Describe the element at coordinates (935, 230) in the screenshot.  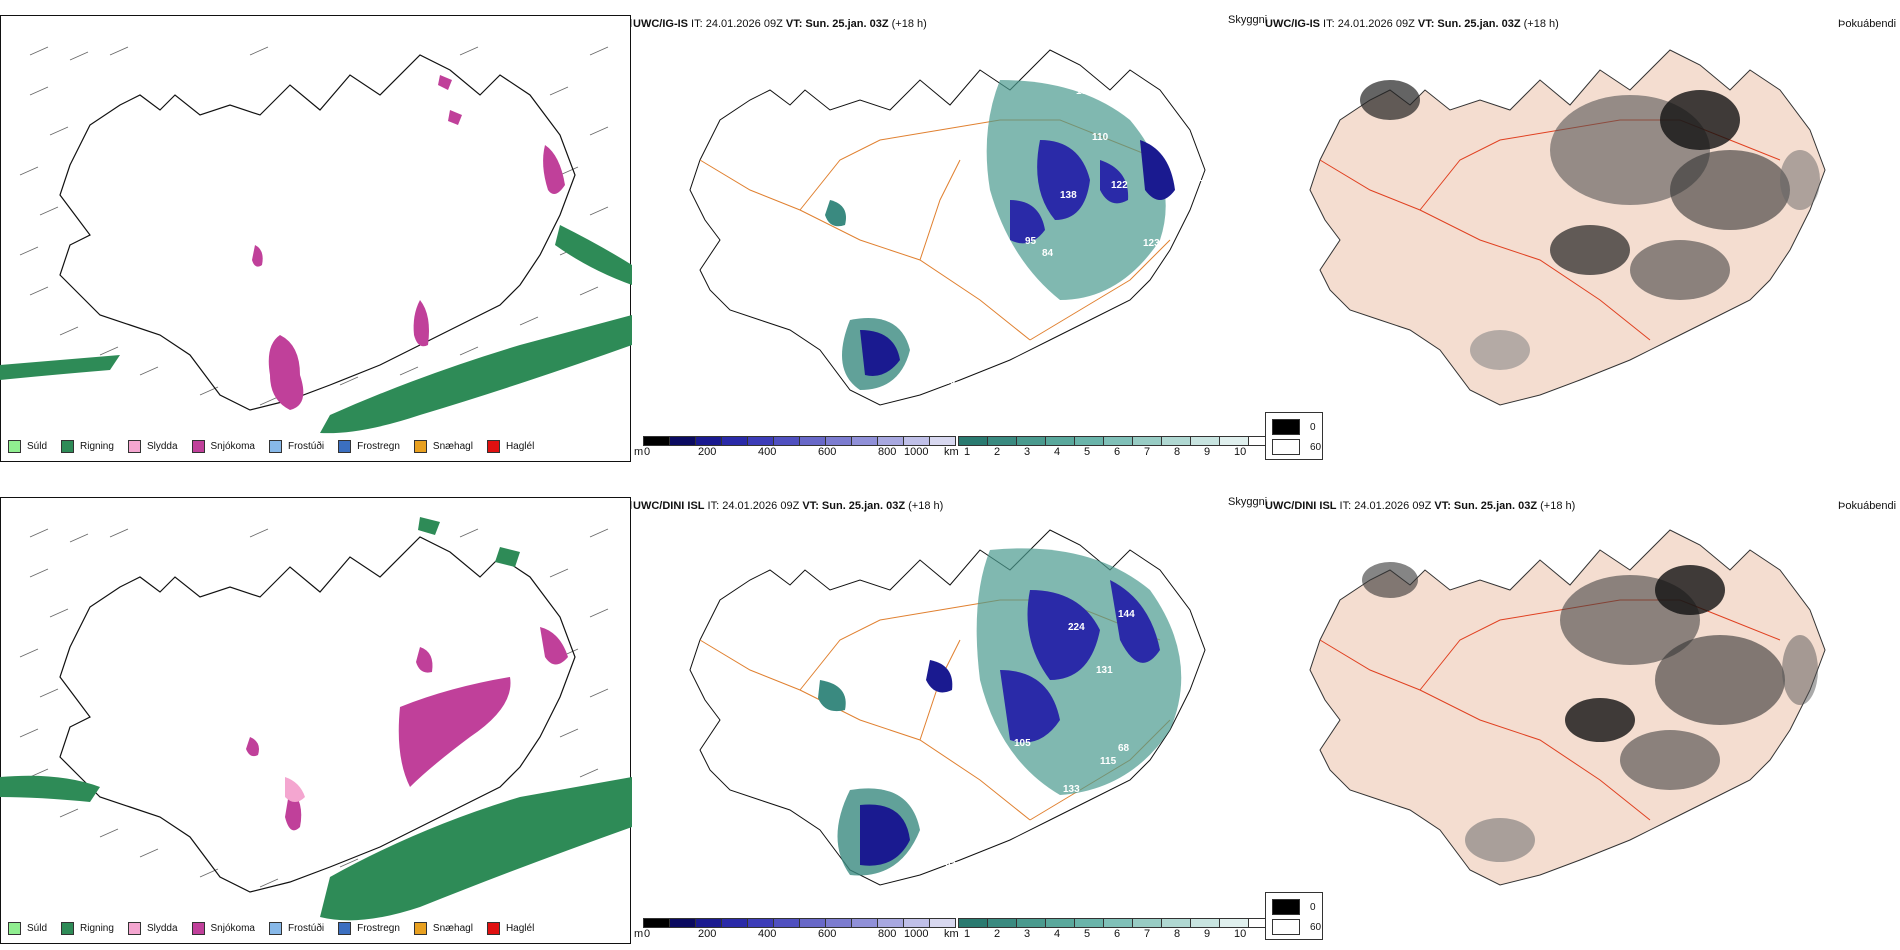
I see `roads` at that location.